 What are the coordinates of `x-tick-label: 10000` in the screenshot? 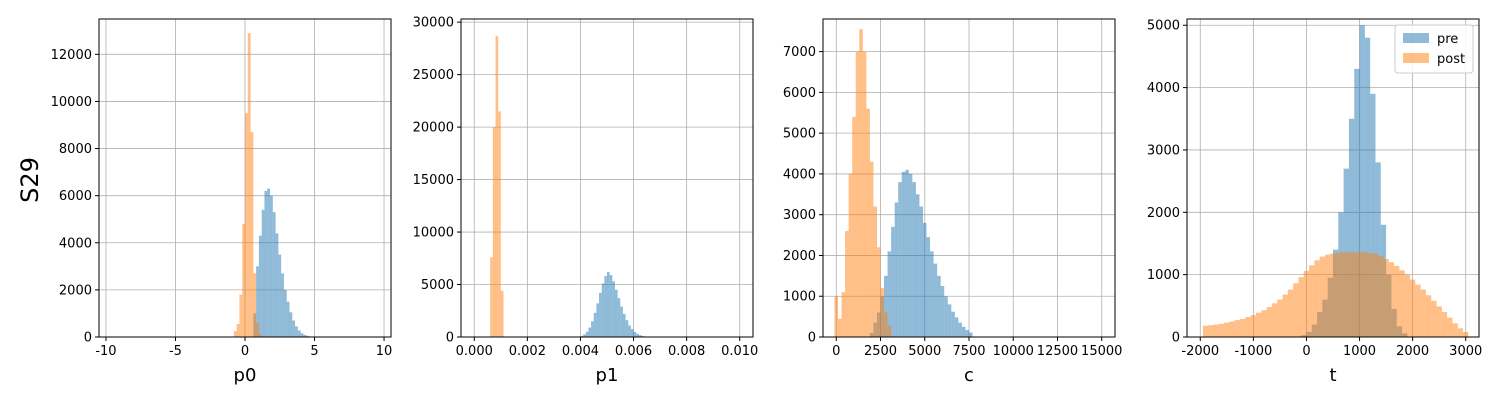 It's located at (1013, 351).